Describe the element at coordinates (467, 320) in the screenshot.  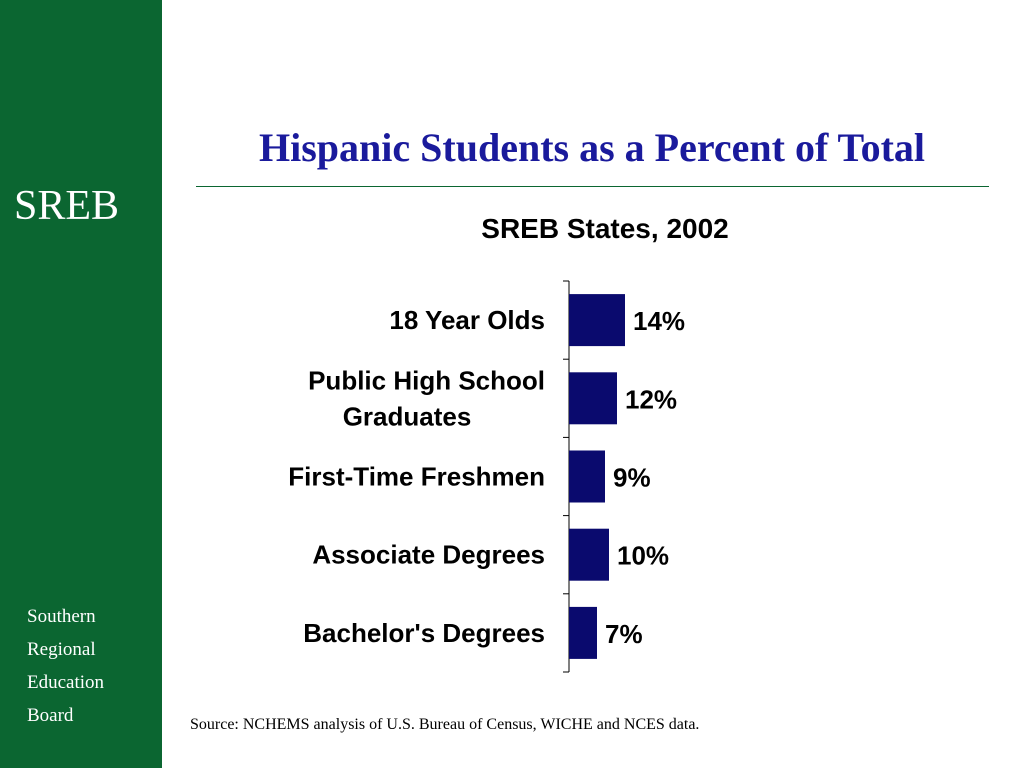
I see `category-label: 18 Year Olds` at that location.